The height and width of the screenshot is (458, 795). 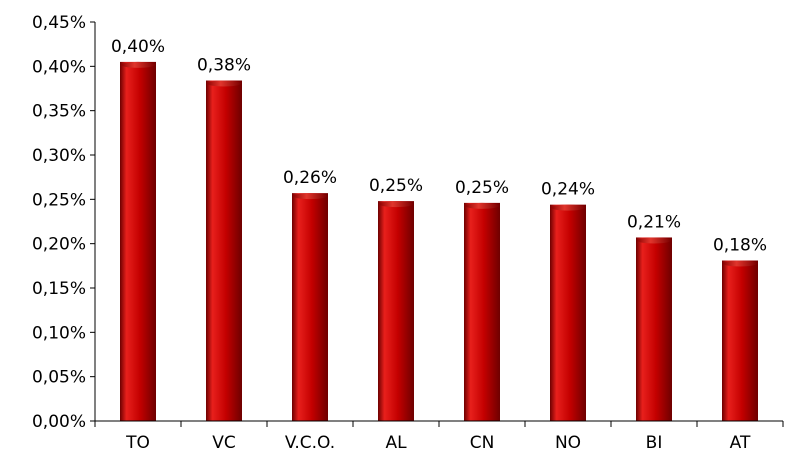 What do you see at coordinates (224, 66) in the screenshot?
I see `data-label: 0,38%` at bounding box center [224, 66].